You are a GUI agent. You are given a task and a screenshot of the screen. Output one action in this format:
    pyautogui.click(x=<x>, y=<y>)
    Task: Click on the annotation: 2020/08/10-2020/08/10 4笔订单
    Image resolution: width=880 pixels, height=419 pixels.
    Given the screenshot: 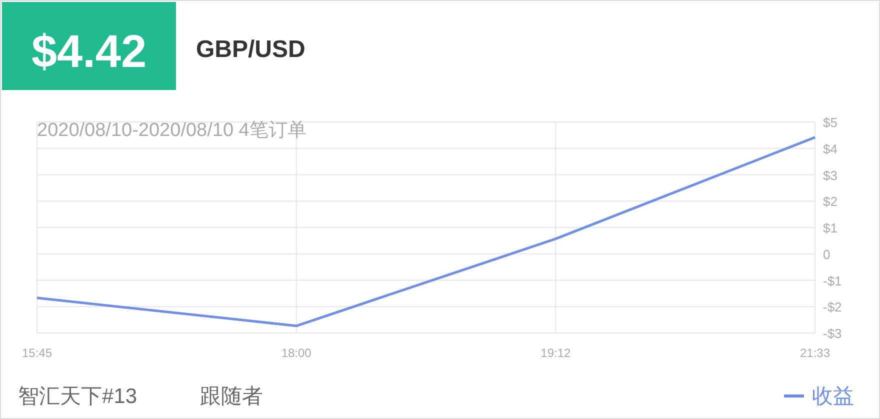 What is the action you would take?
    pyautogui.click(x=171, y=130)
    